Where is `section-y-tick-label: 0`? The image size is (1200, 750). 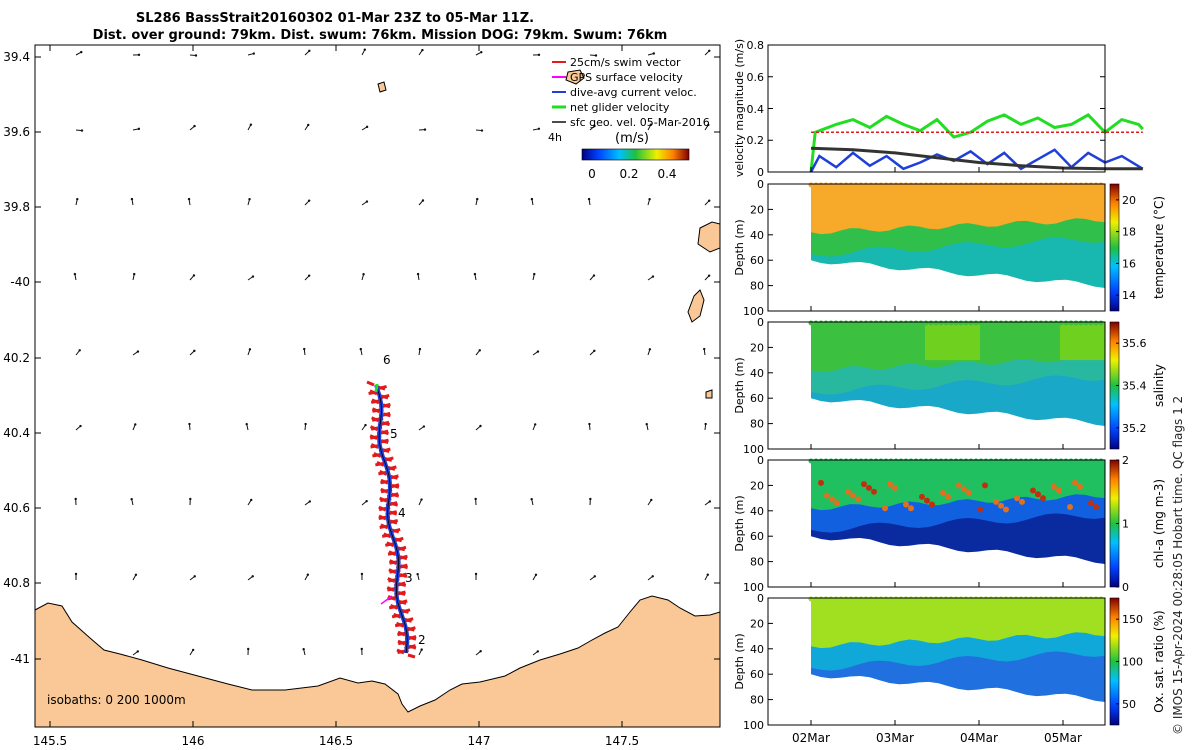 section-y-tick-label: 0 is located at coordinates (760, 322).